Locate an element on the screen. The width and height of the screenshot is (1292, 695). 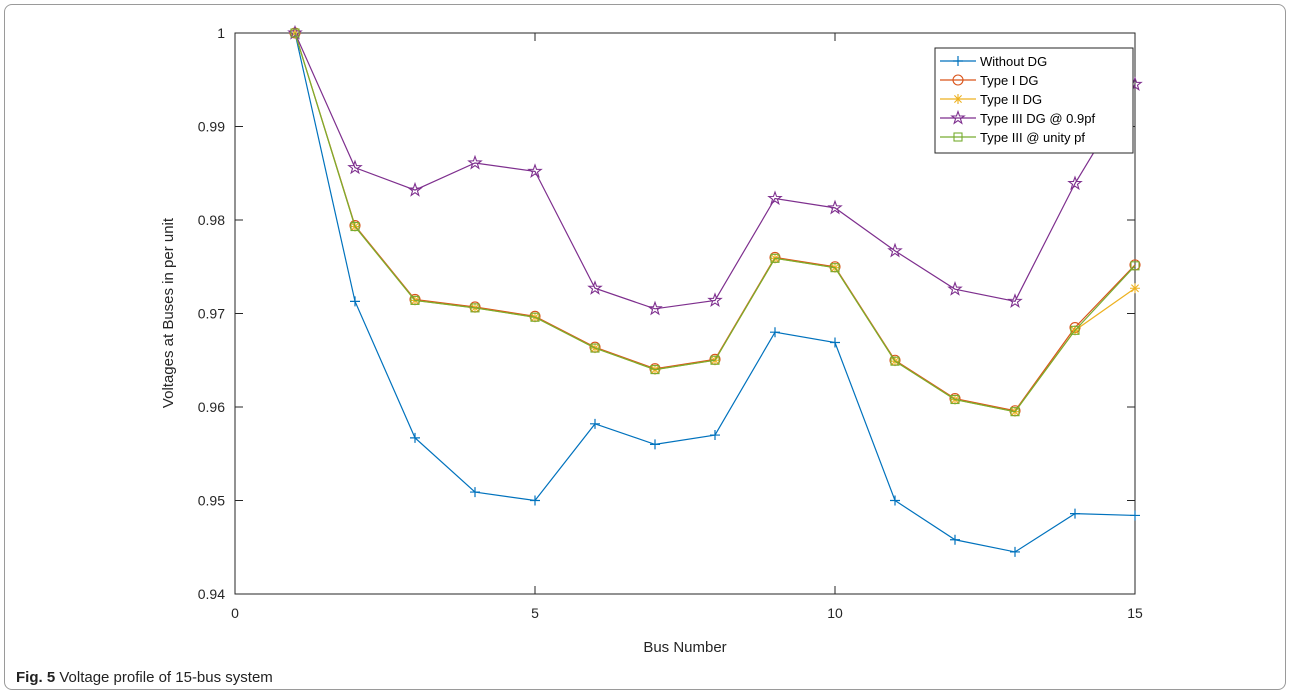
legend-label: Type III DG @ 0.9pf is located at coordinates (1037, 118).